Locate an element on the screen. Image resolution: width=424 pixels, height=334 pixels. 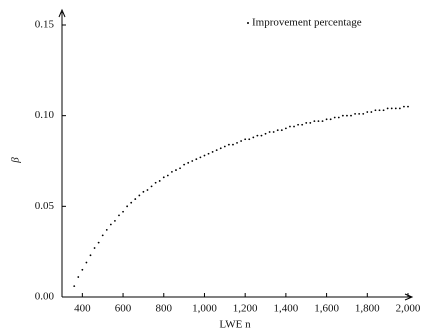
y-tick-label: 0.10 is located at coordinates (45, 115).